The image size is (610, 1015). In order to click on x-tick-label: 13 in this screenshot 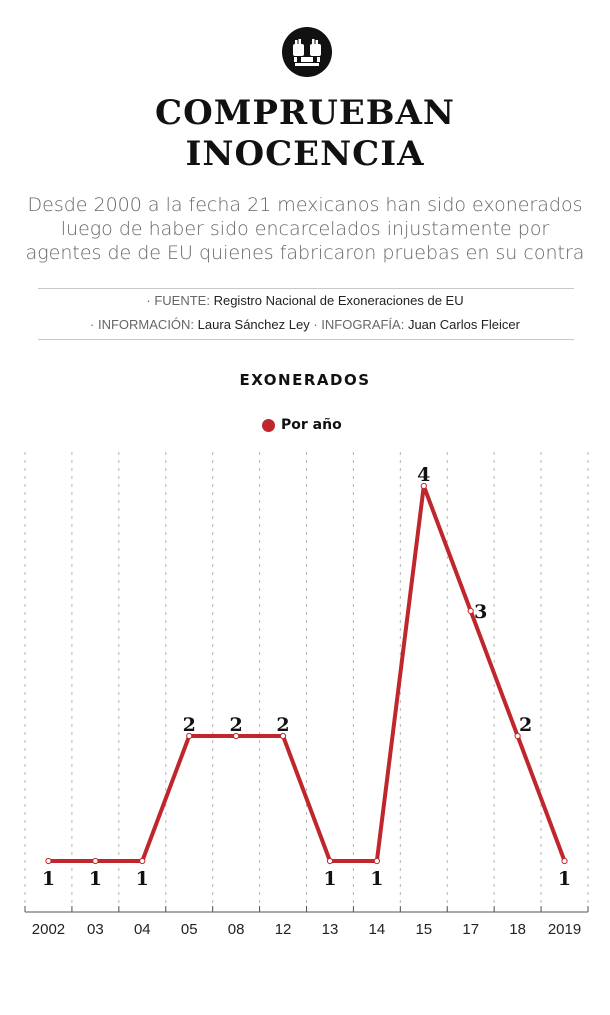, I will do `click(330, 929)`.